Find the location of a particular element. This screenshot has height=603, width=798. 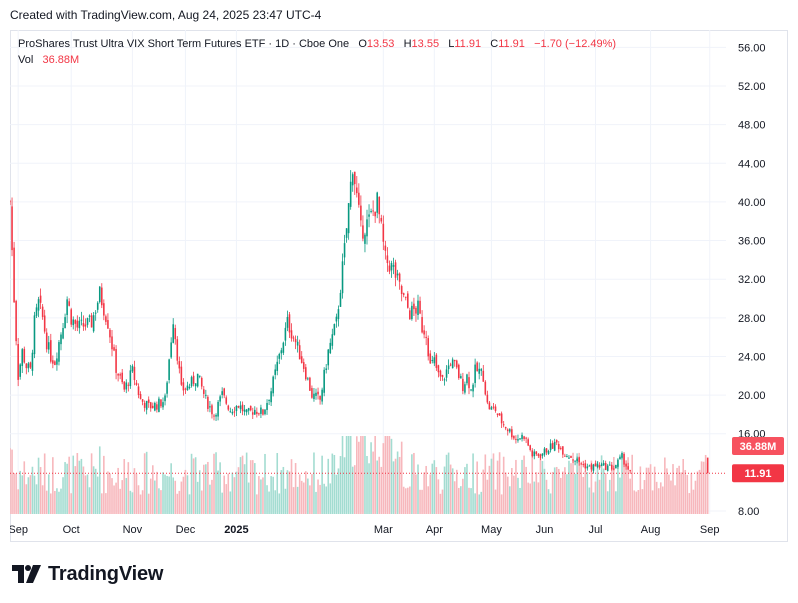

y-tick-label: 28.00 is located at coordinates (752, 319).